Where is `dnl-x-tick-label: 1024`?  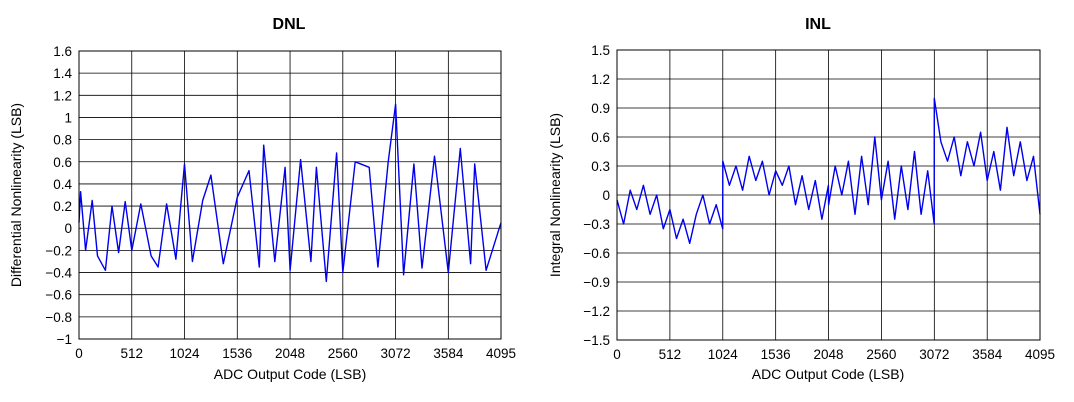 dnl-x-tick-label: 1024 is located at coordinates (185, 353).